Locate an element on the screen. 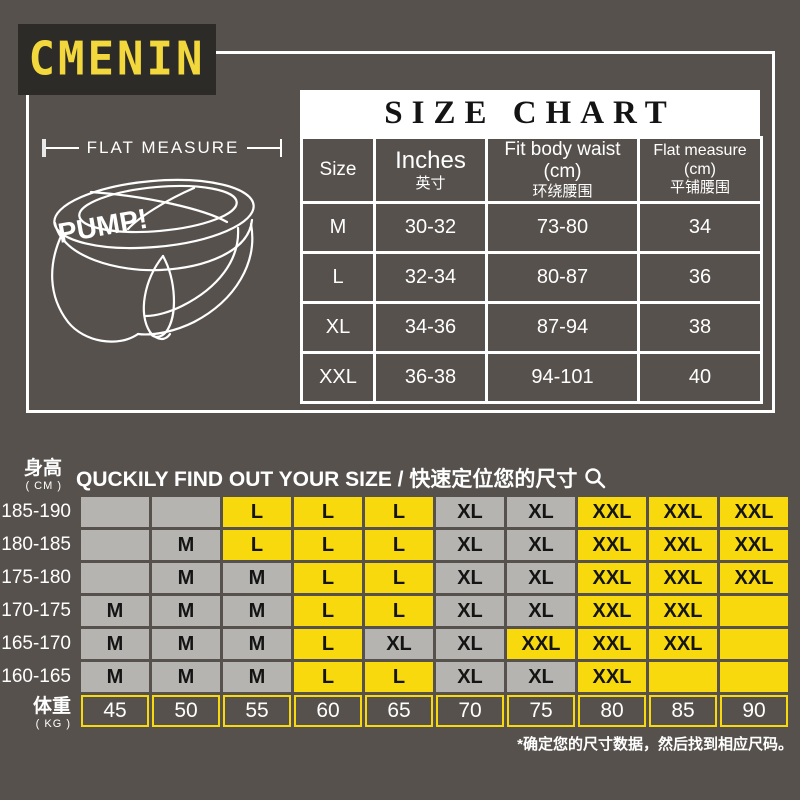 The height and width of the screenshot is (800, 800). height-row-label: 185-190 is located at coordinates (36, 511).